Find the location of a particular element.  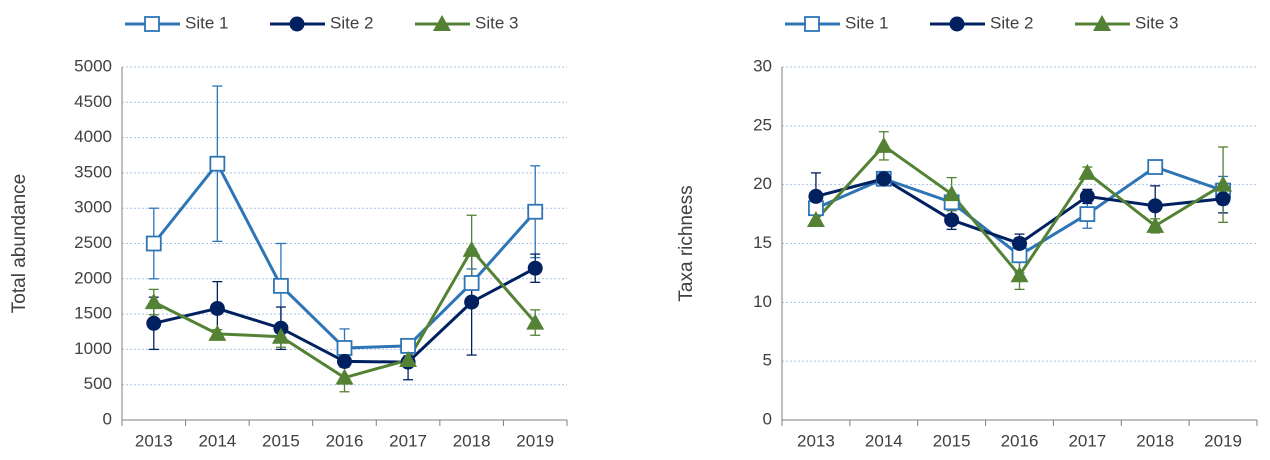

y-tick-label: 25 is located at coordinates (762, 124).